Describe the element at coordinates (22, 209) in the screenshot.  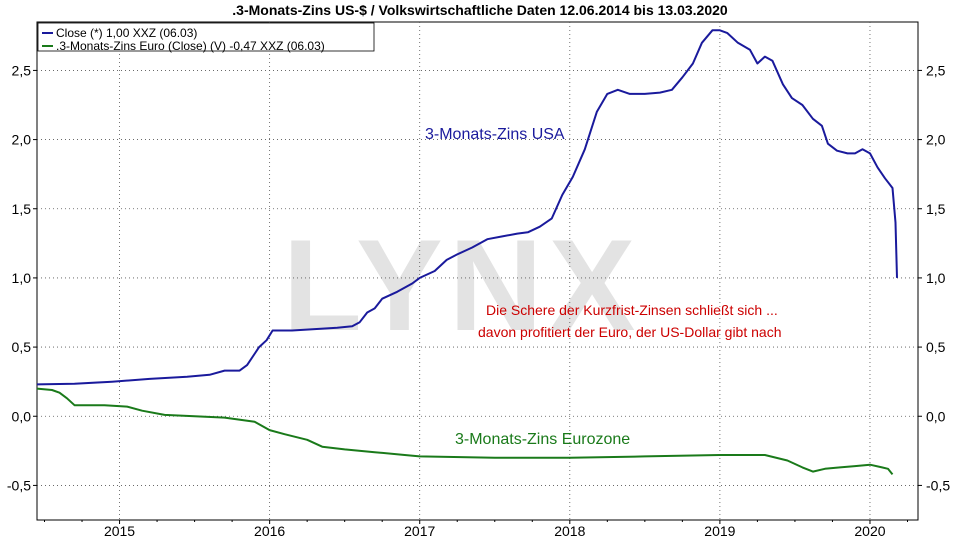
I see `y-tick-label-left: 1,5` at that location.